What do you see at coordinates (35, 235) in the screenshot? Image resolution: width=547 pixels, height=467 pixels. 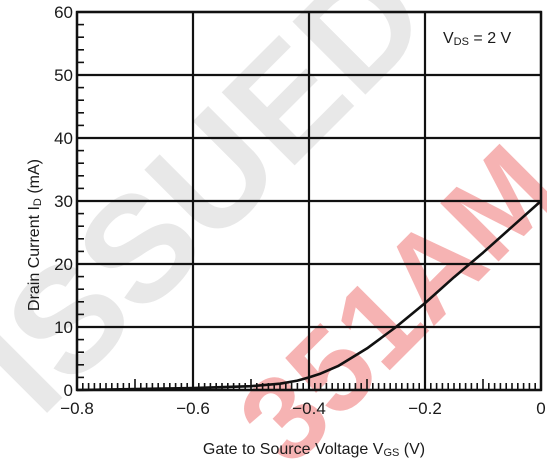 I see `y-axis-label: Drain Current ID (mA)` at bounding box center [35, 235].